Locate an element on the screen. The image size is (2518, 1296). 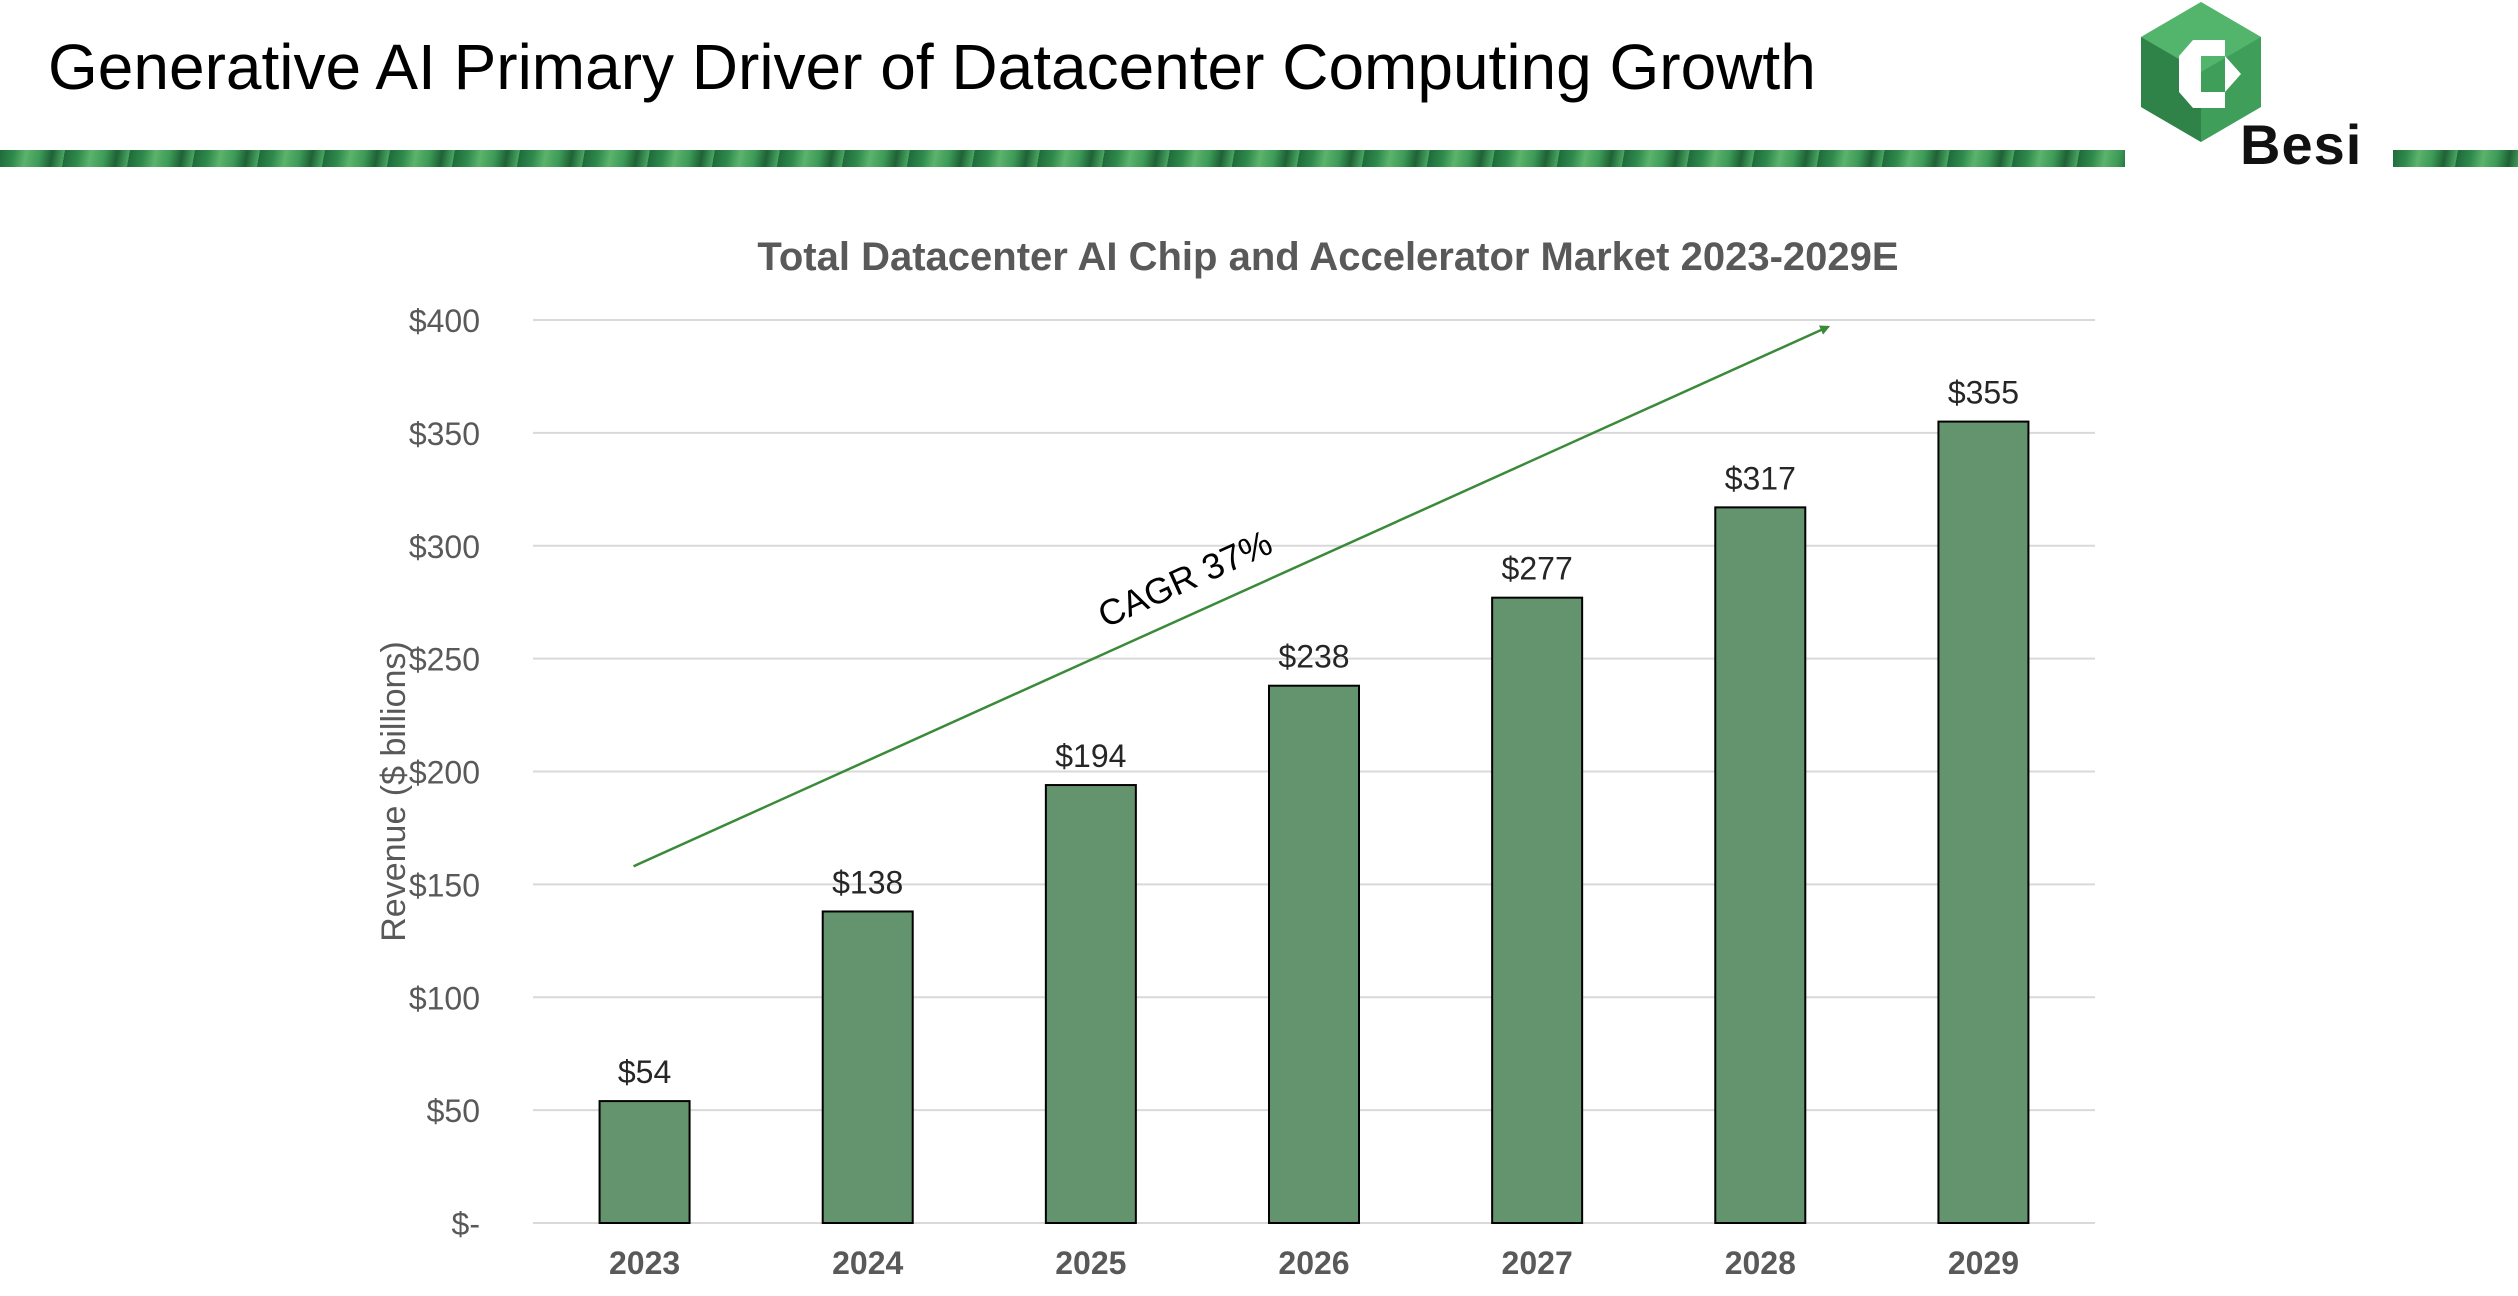
x-tick-label: 2027 is located at coordinates (1537, 1263).